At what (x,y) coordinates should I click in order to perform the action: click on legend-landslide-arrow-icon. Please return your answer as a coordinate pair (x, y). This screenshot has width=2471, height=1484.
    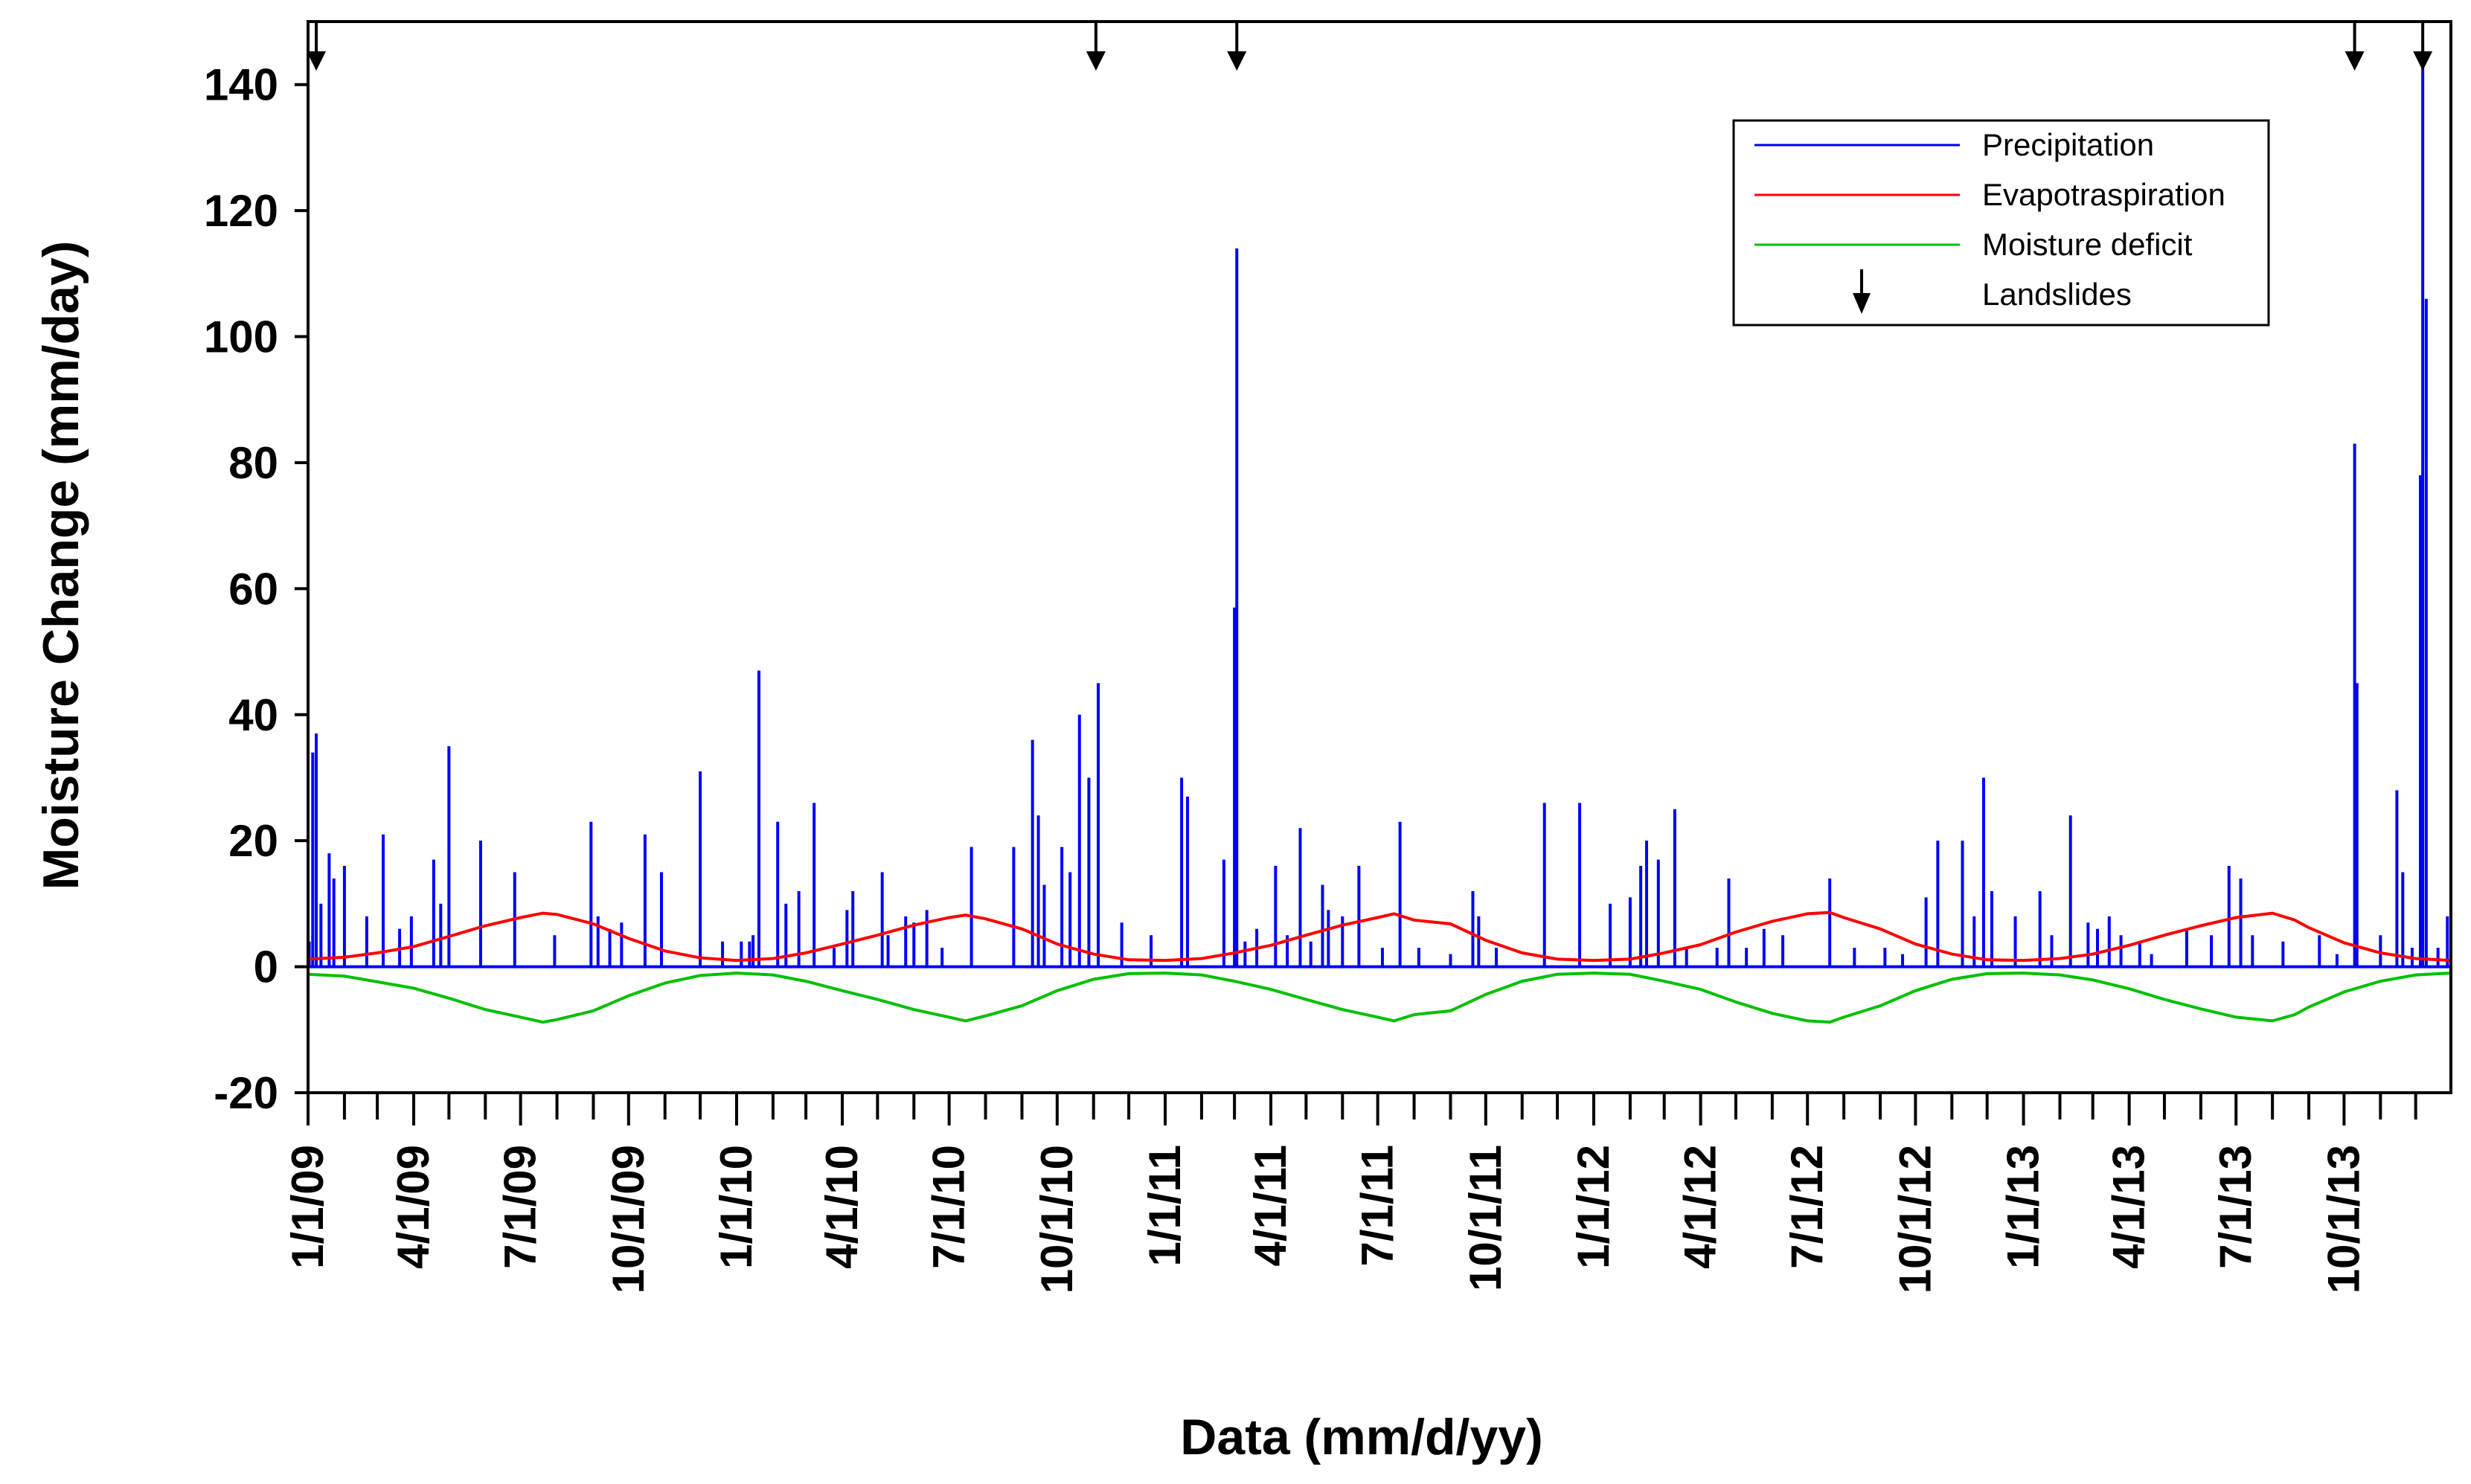
    Looking at the image, I should click on (1862, 291).